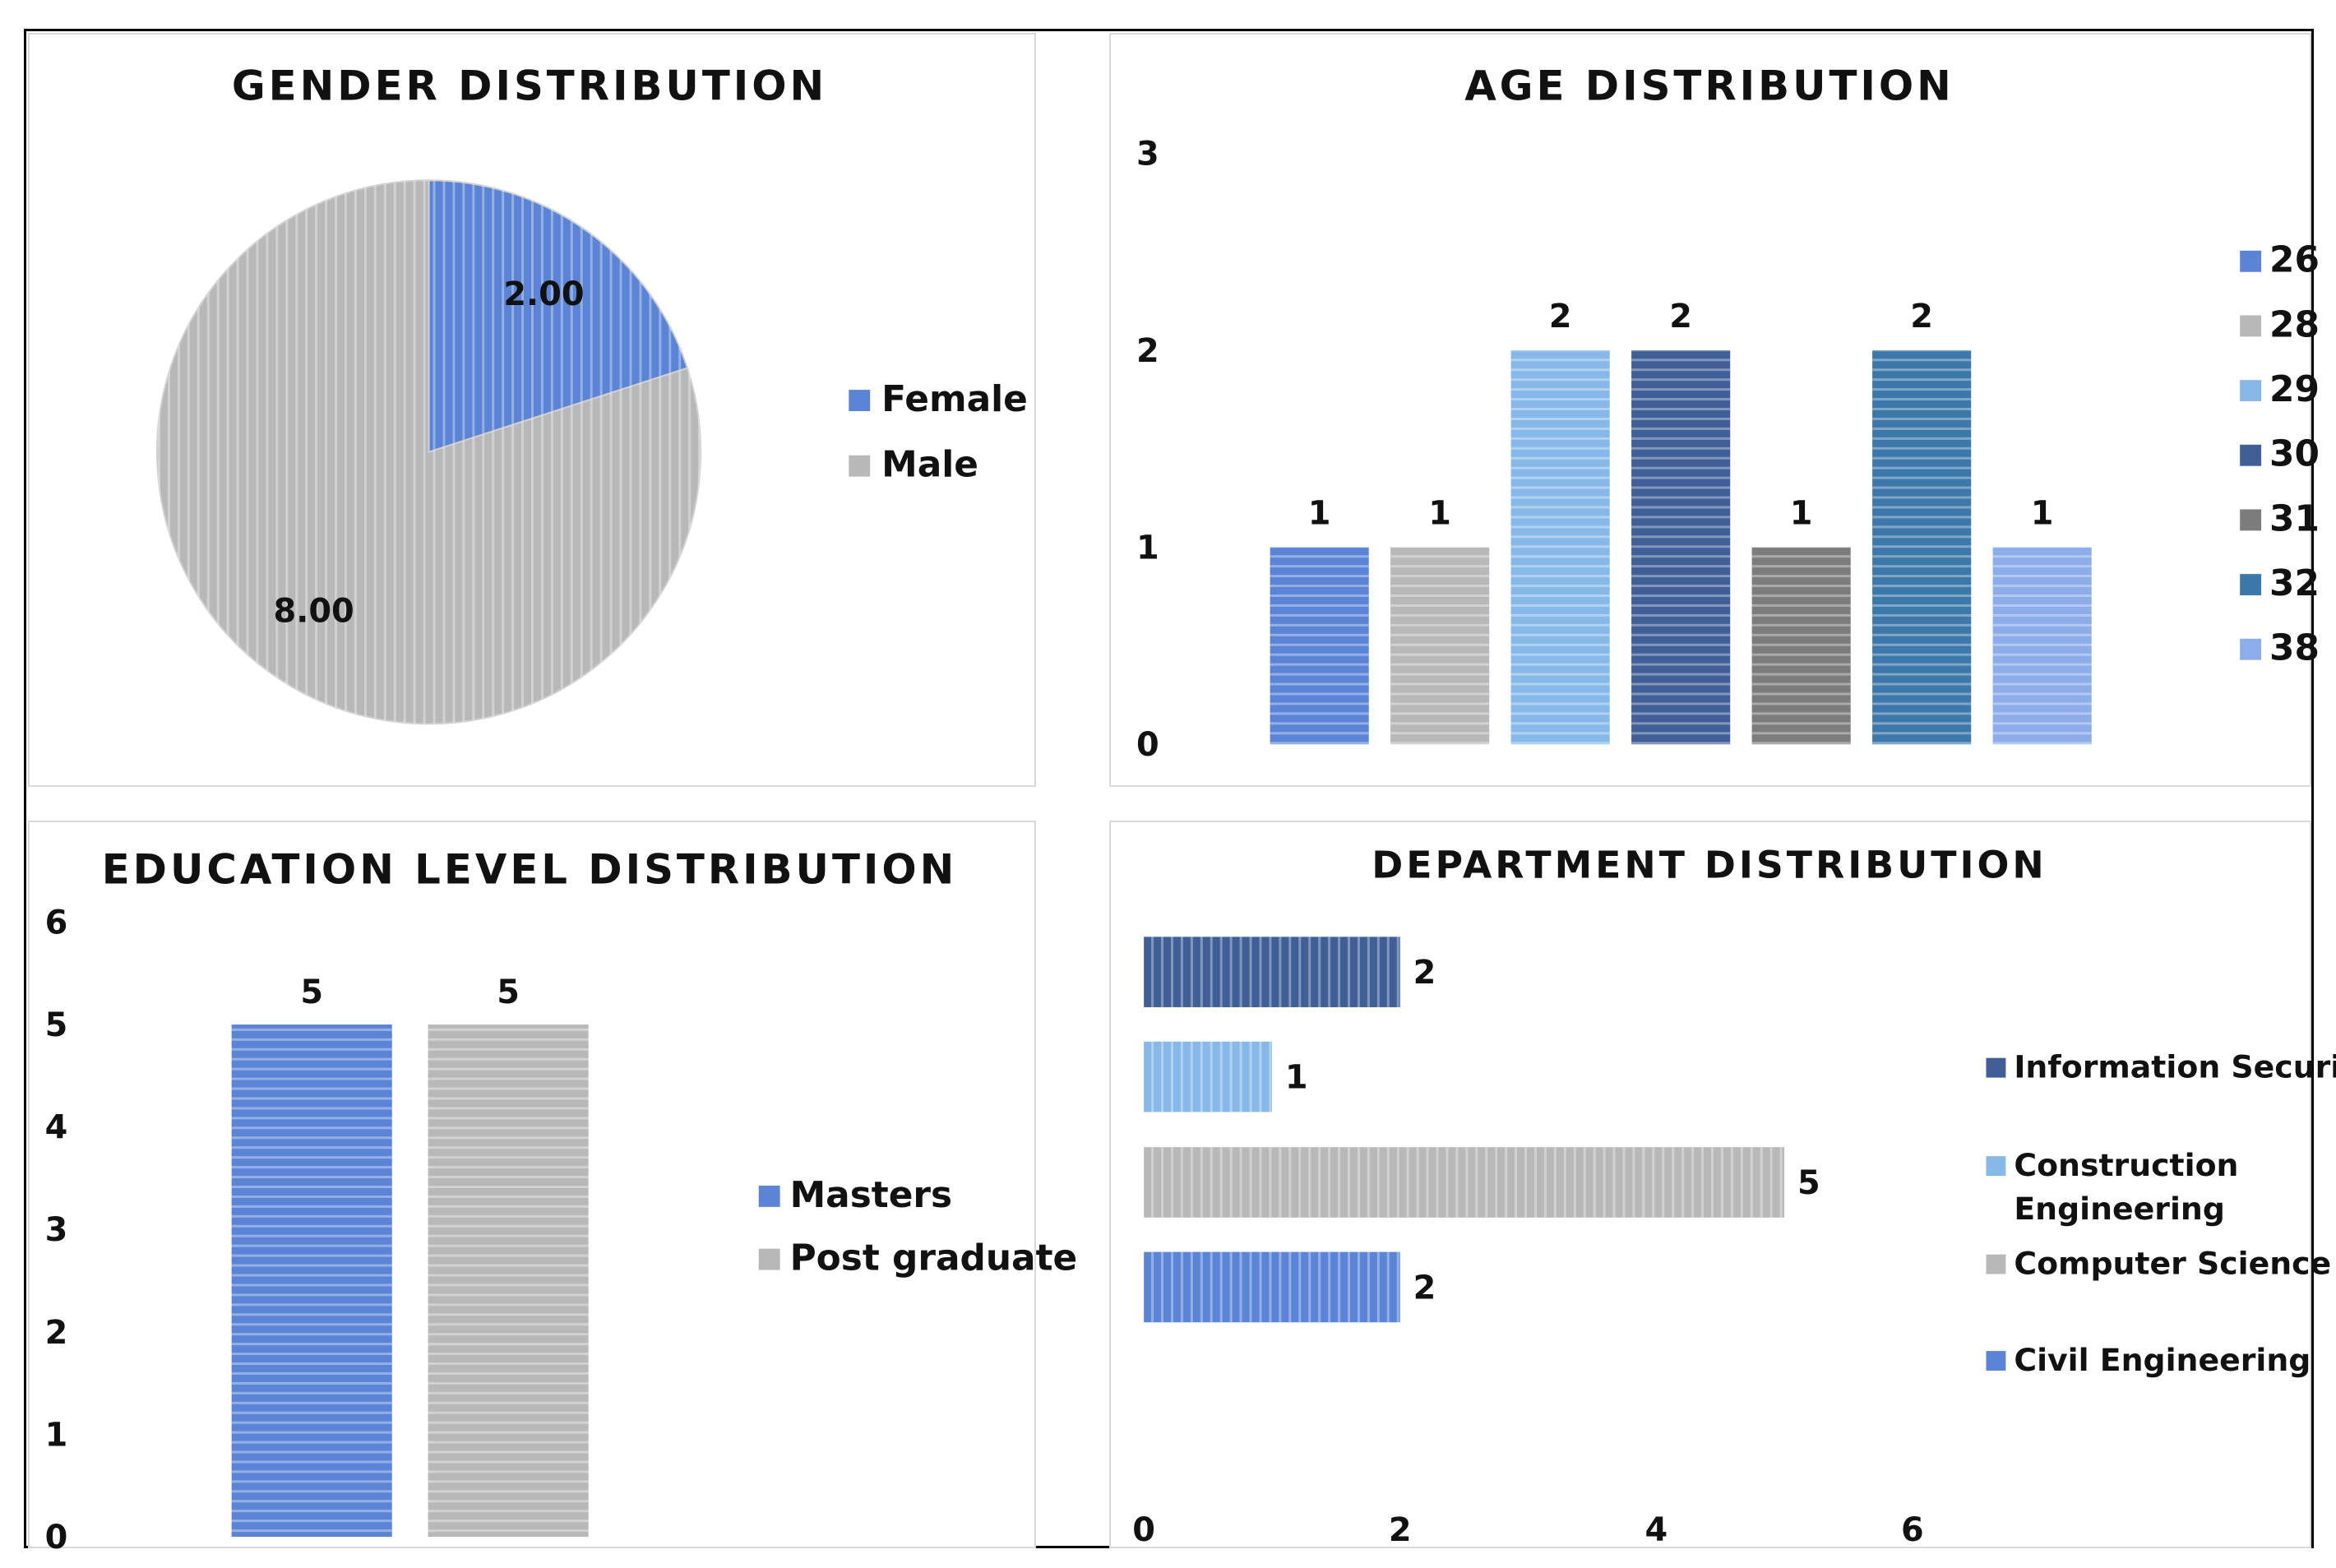 The width and height of the screenshot is (2336, 1568). I want to click on age-legend-label-29: 29, so click(2295, 389).